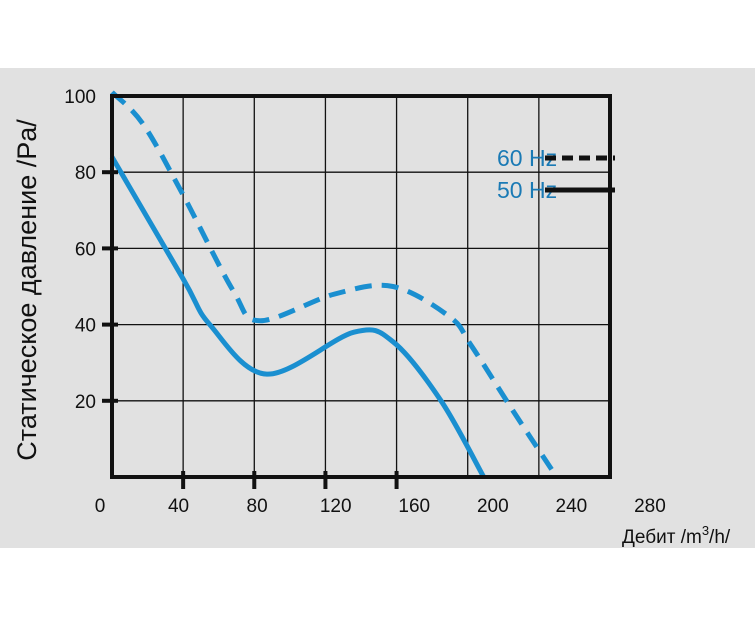 The image size is (755, 618). Describe the element at coordinates (27, 290) in the screenshot. I see `y-axis-label: Статическое давление /Pa/` at that location.